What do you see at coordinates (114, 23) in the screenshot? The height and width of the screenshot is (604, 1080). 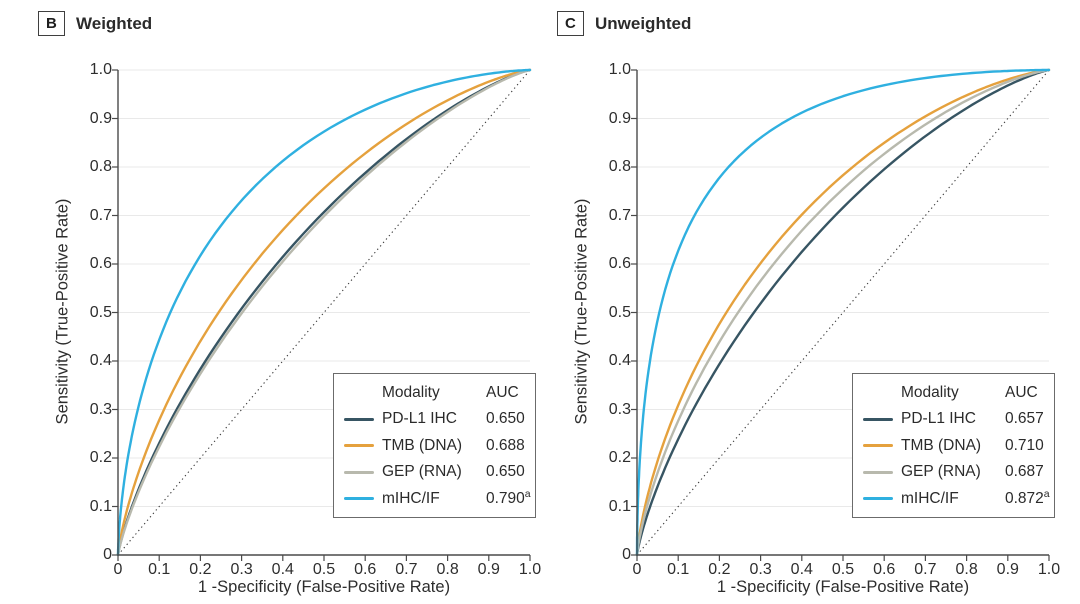 I see `panel-title: Weighted` at bounding box center [114, 23].